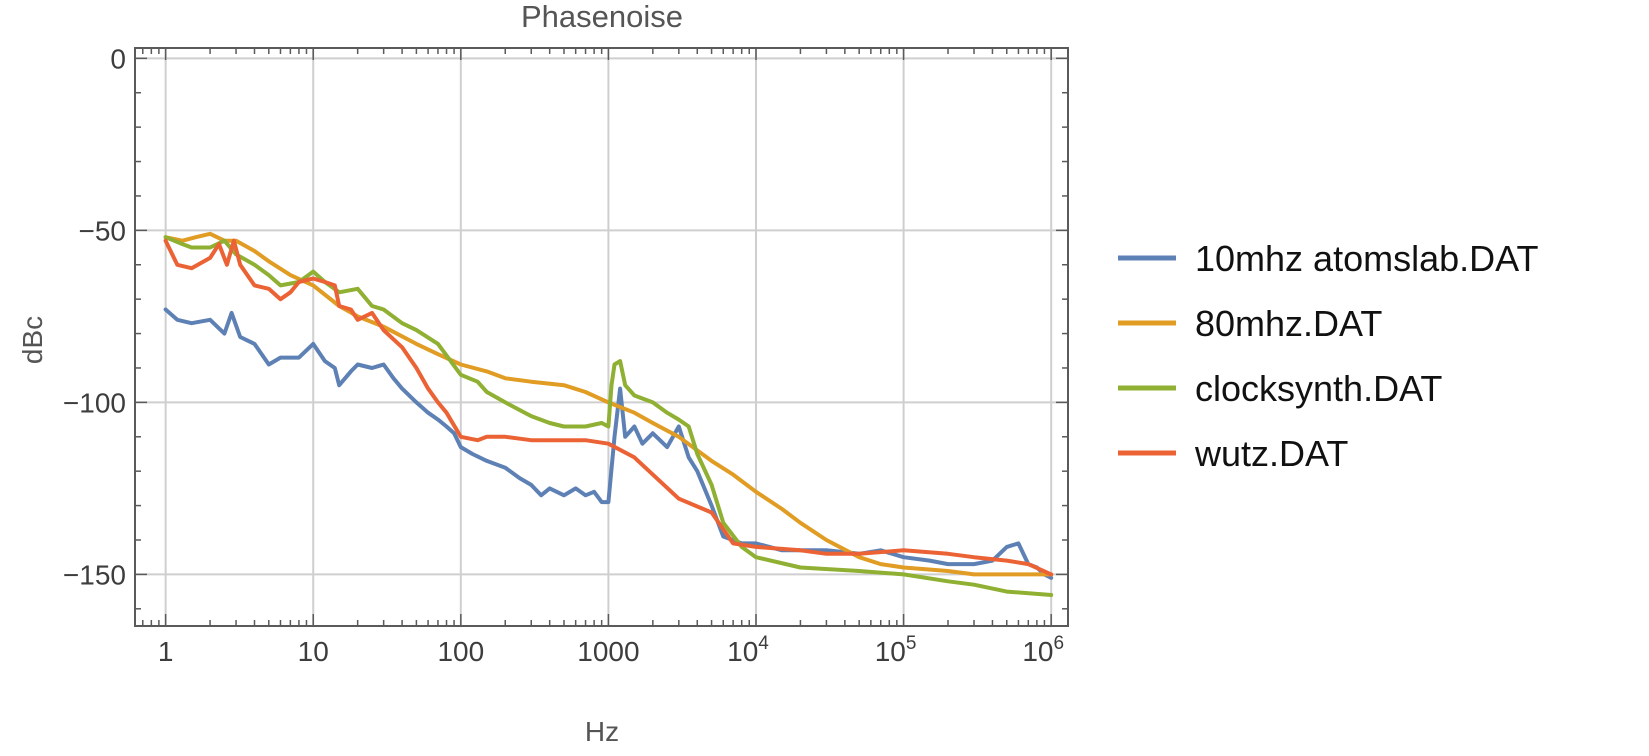 Image resolution: width=1649 pixels, height=756 pixels. What do you see at coordinates (602, 731) in the screenshot?
I see `x-axis-label: Hz` at bounding box center [602, 731].